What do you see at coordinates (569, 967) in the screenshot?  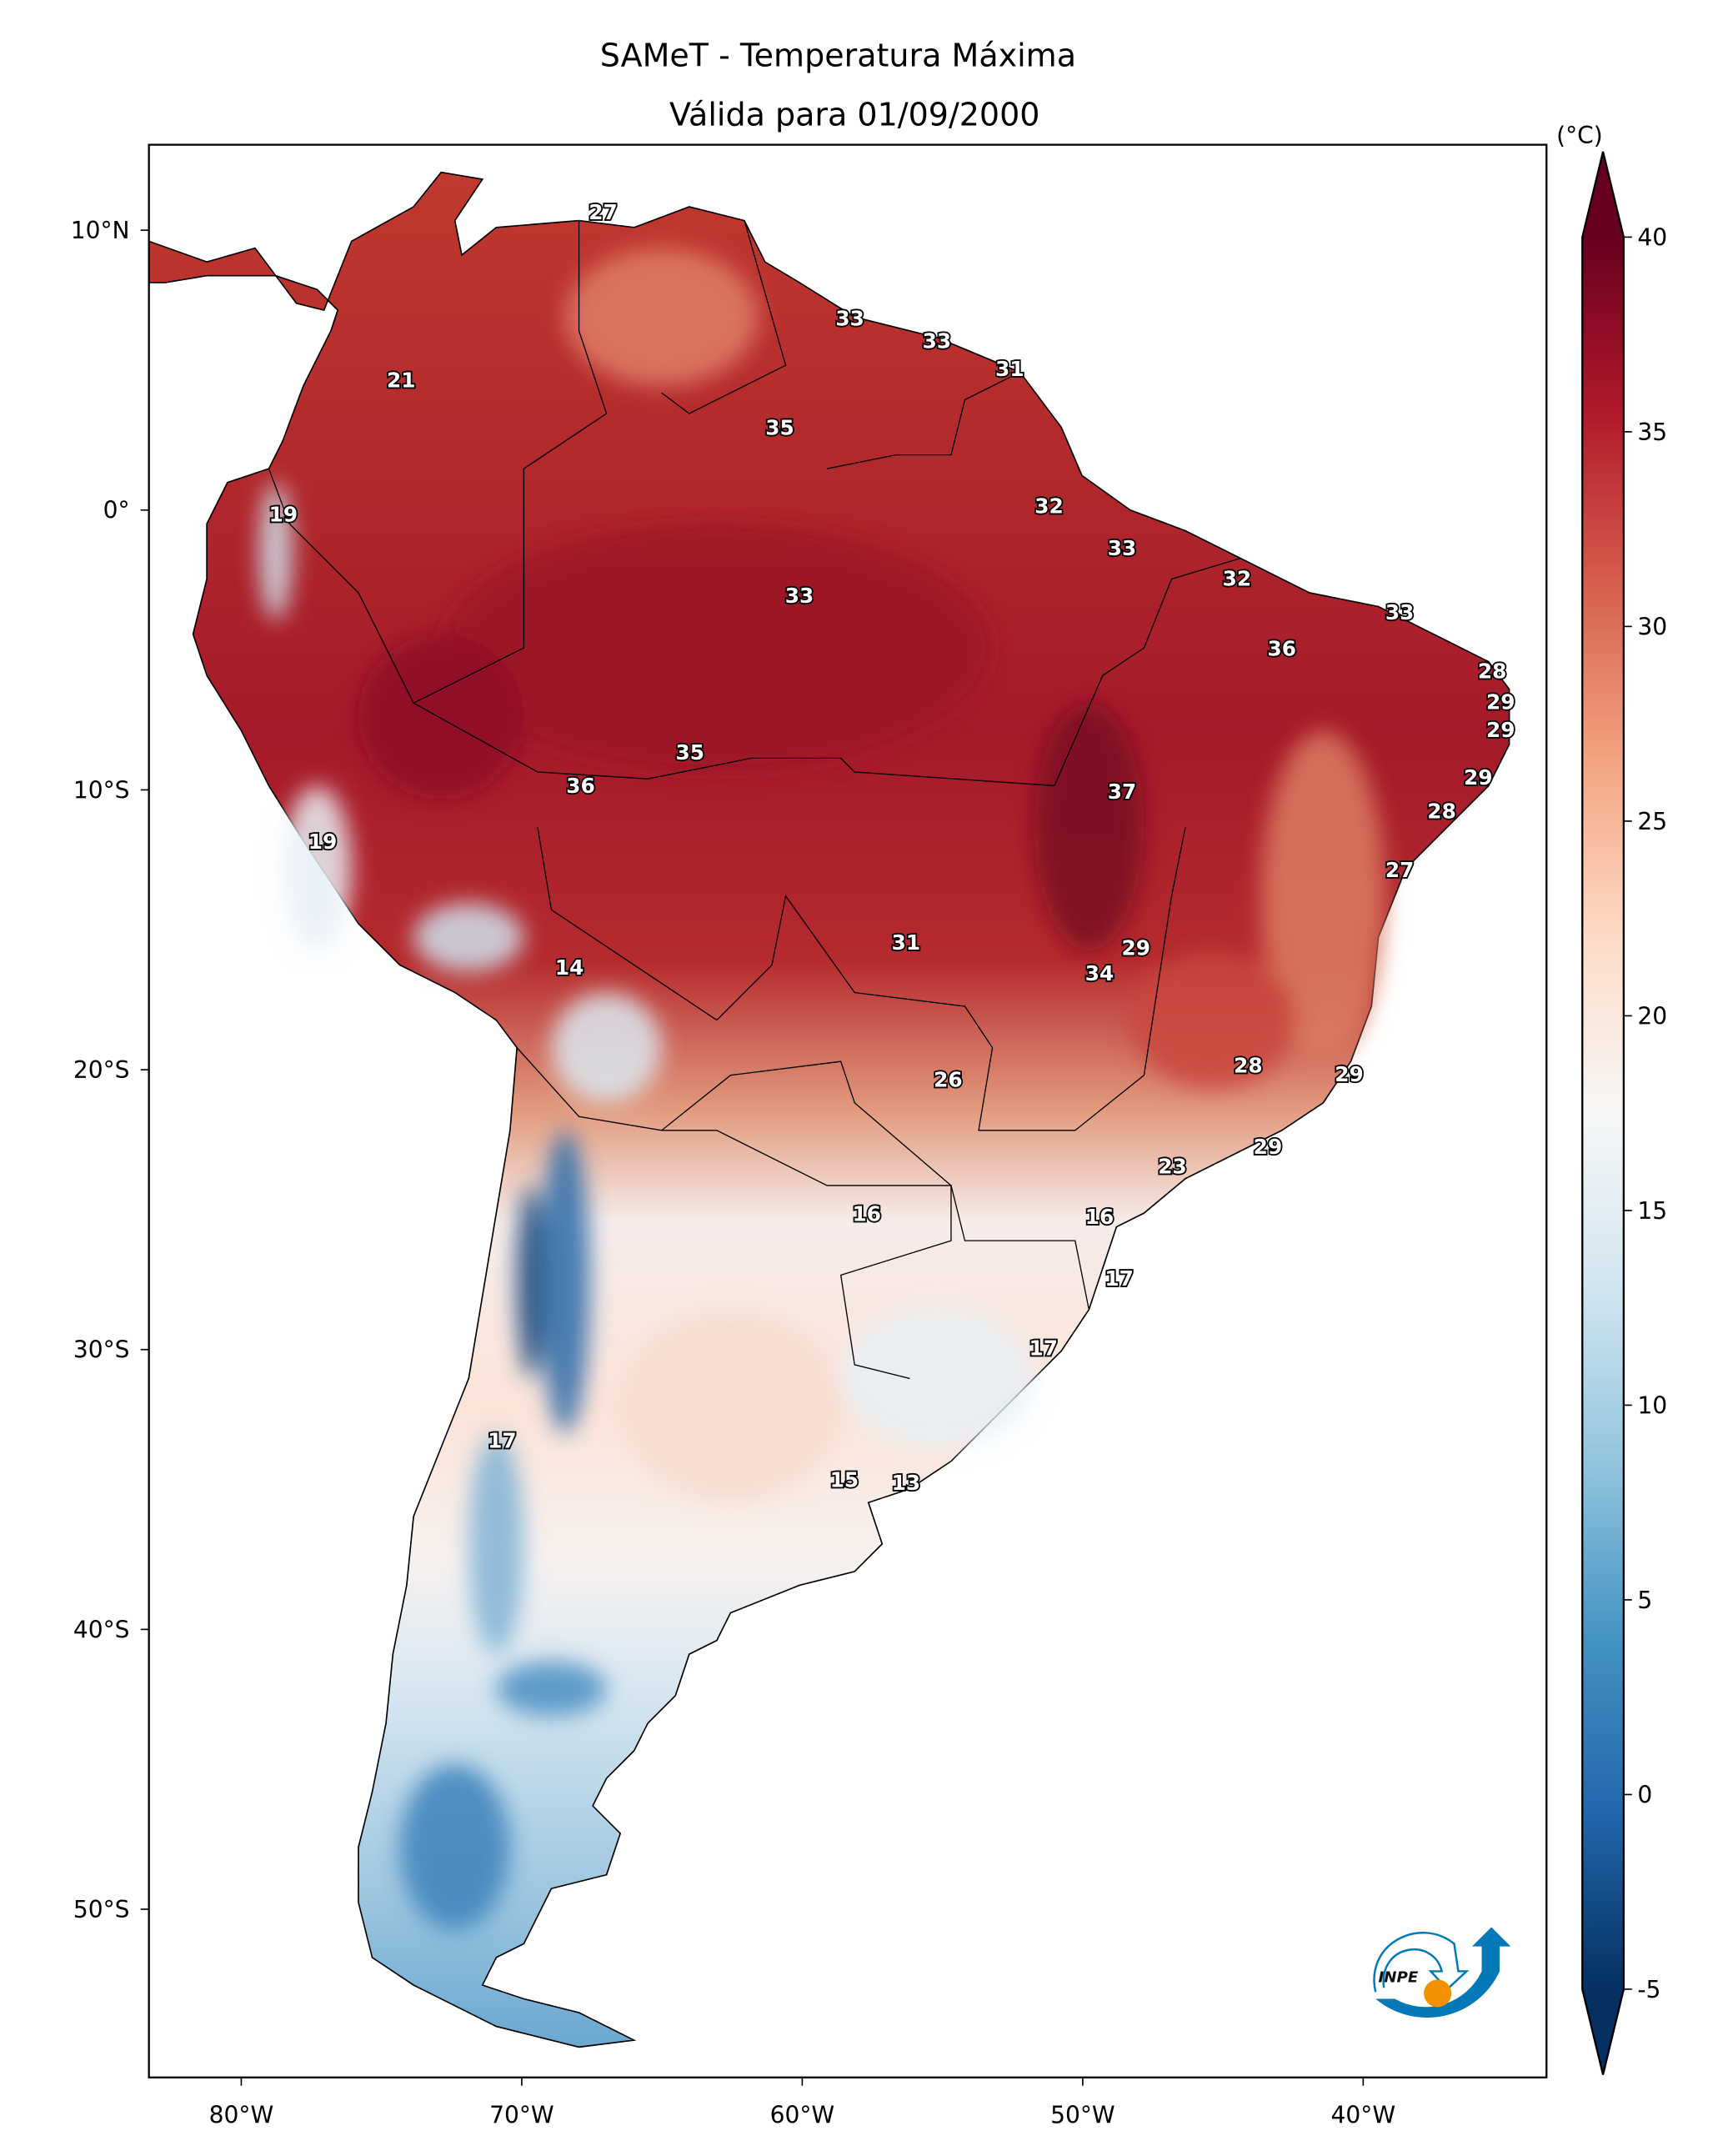 I see `contour-label: 14` at bounding box center [569, 967].